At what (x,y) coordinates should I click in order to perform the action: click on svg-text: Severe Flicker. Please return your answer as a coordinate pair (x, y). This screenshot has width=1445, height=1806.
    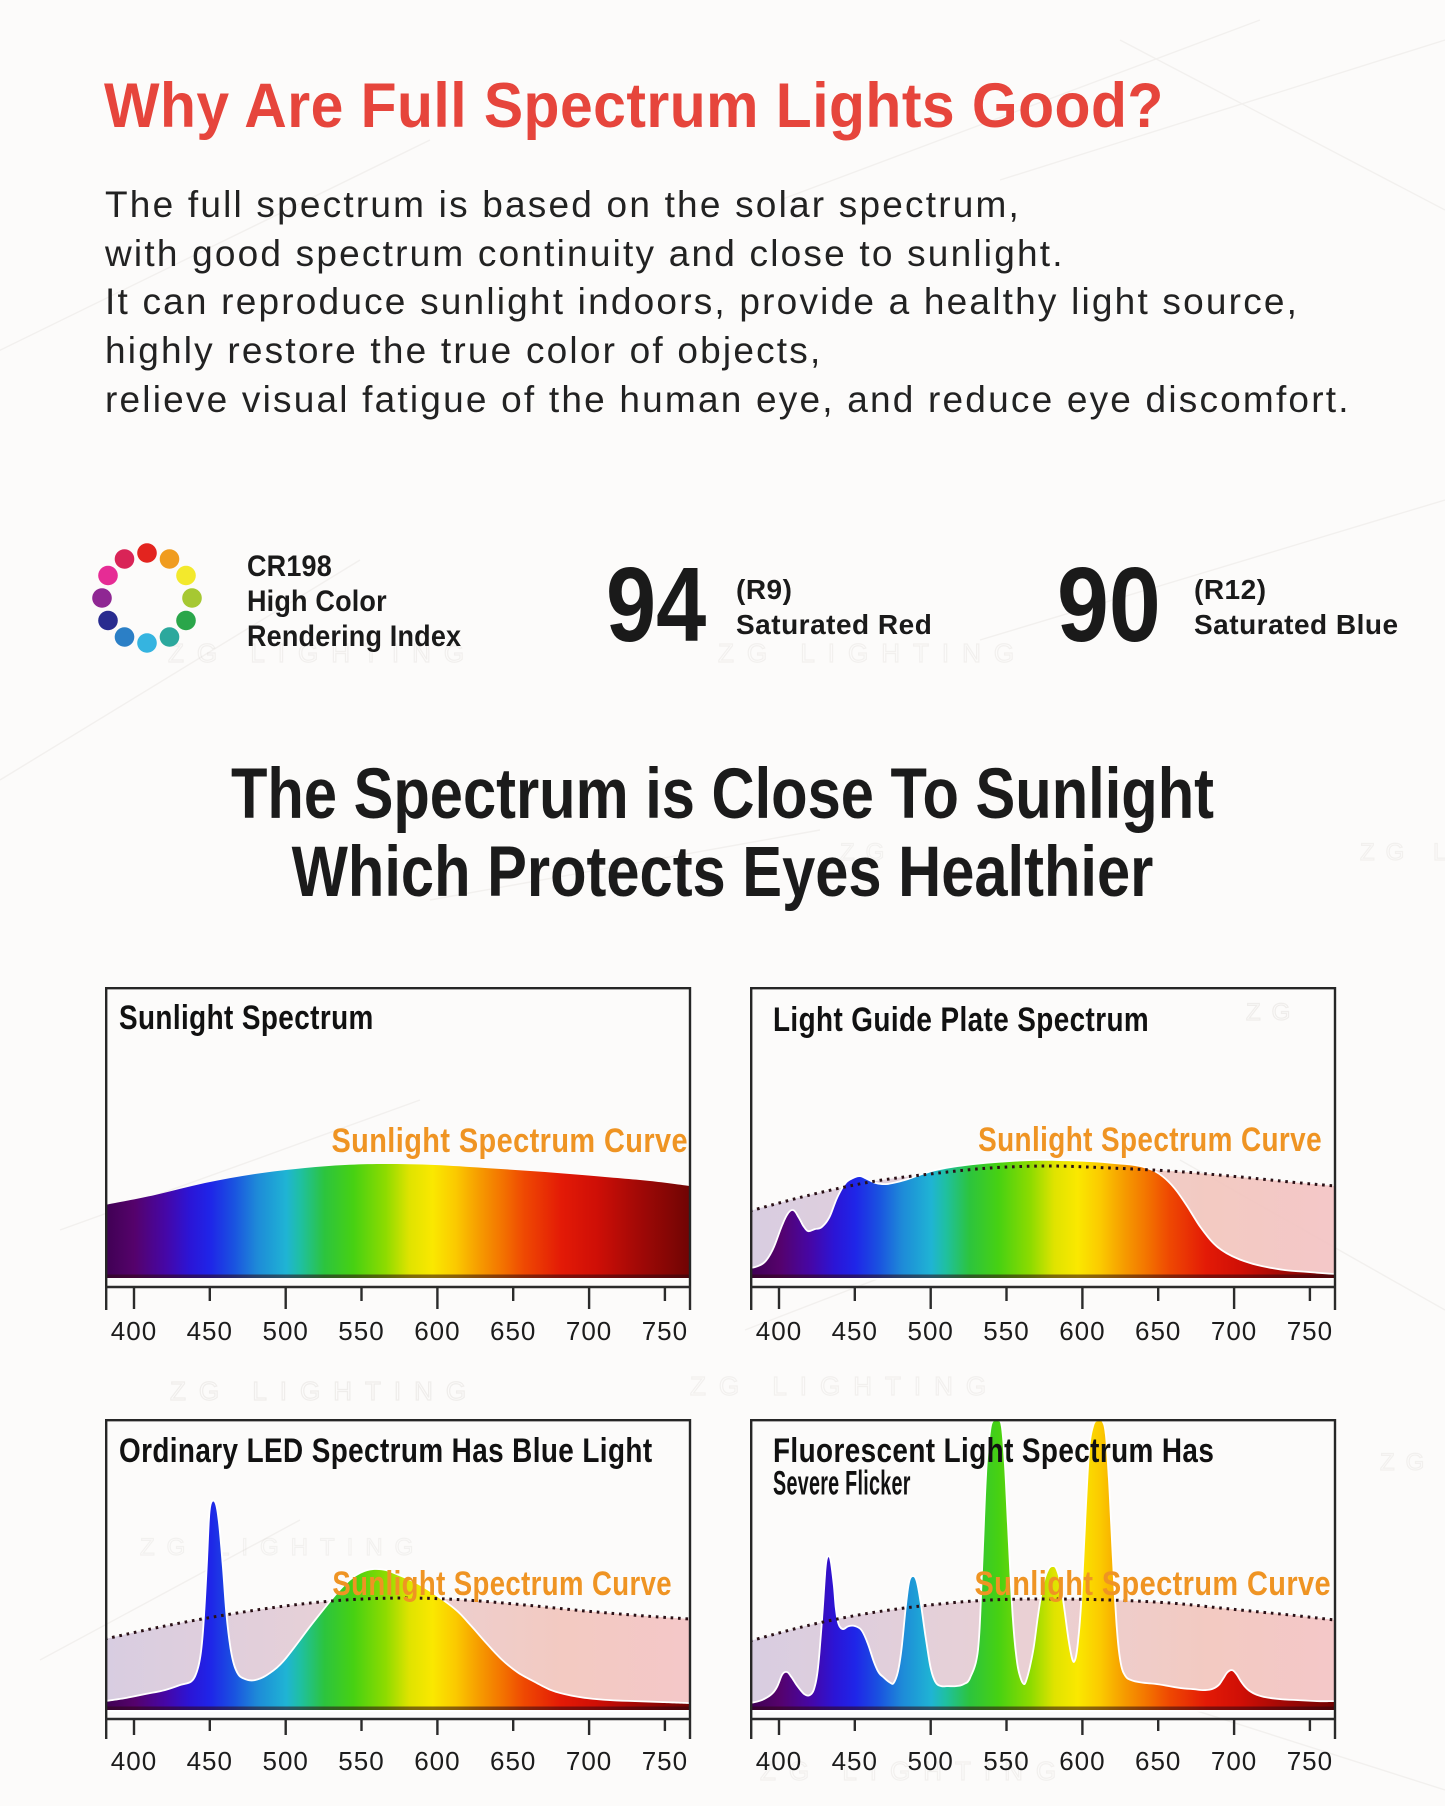
    Looking at the image, I should click on (842, 1483).